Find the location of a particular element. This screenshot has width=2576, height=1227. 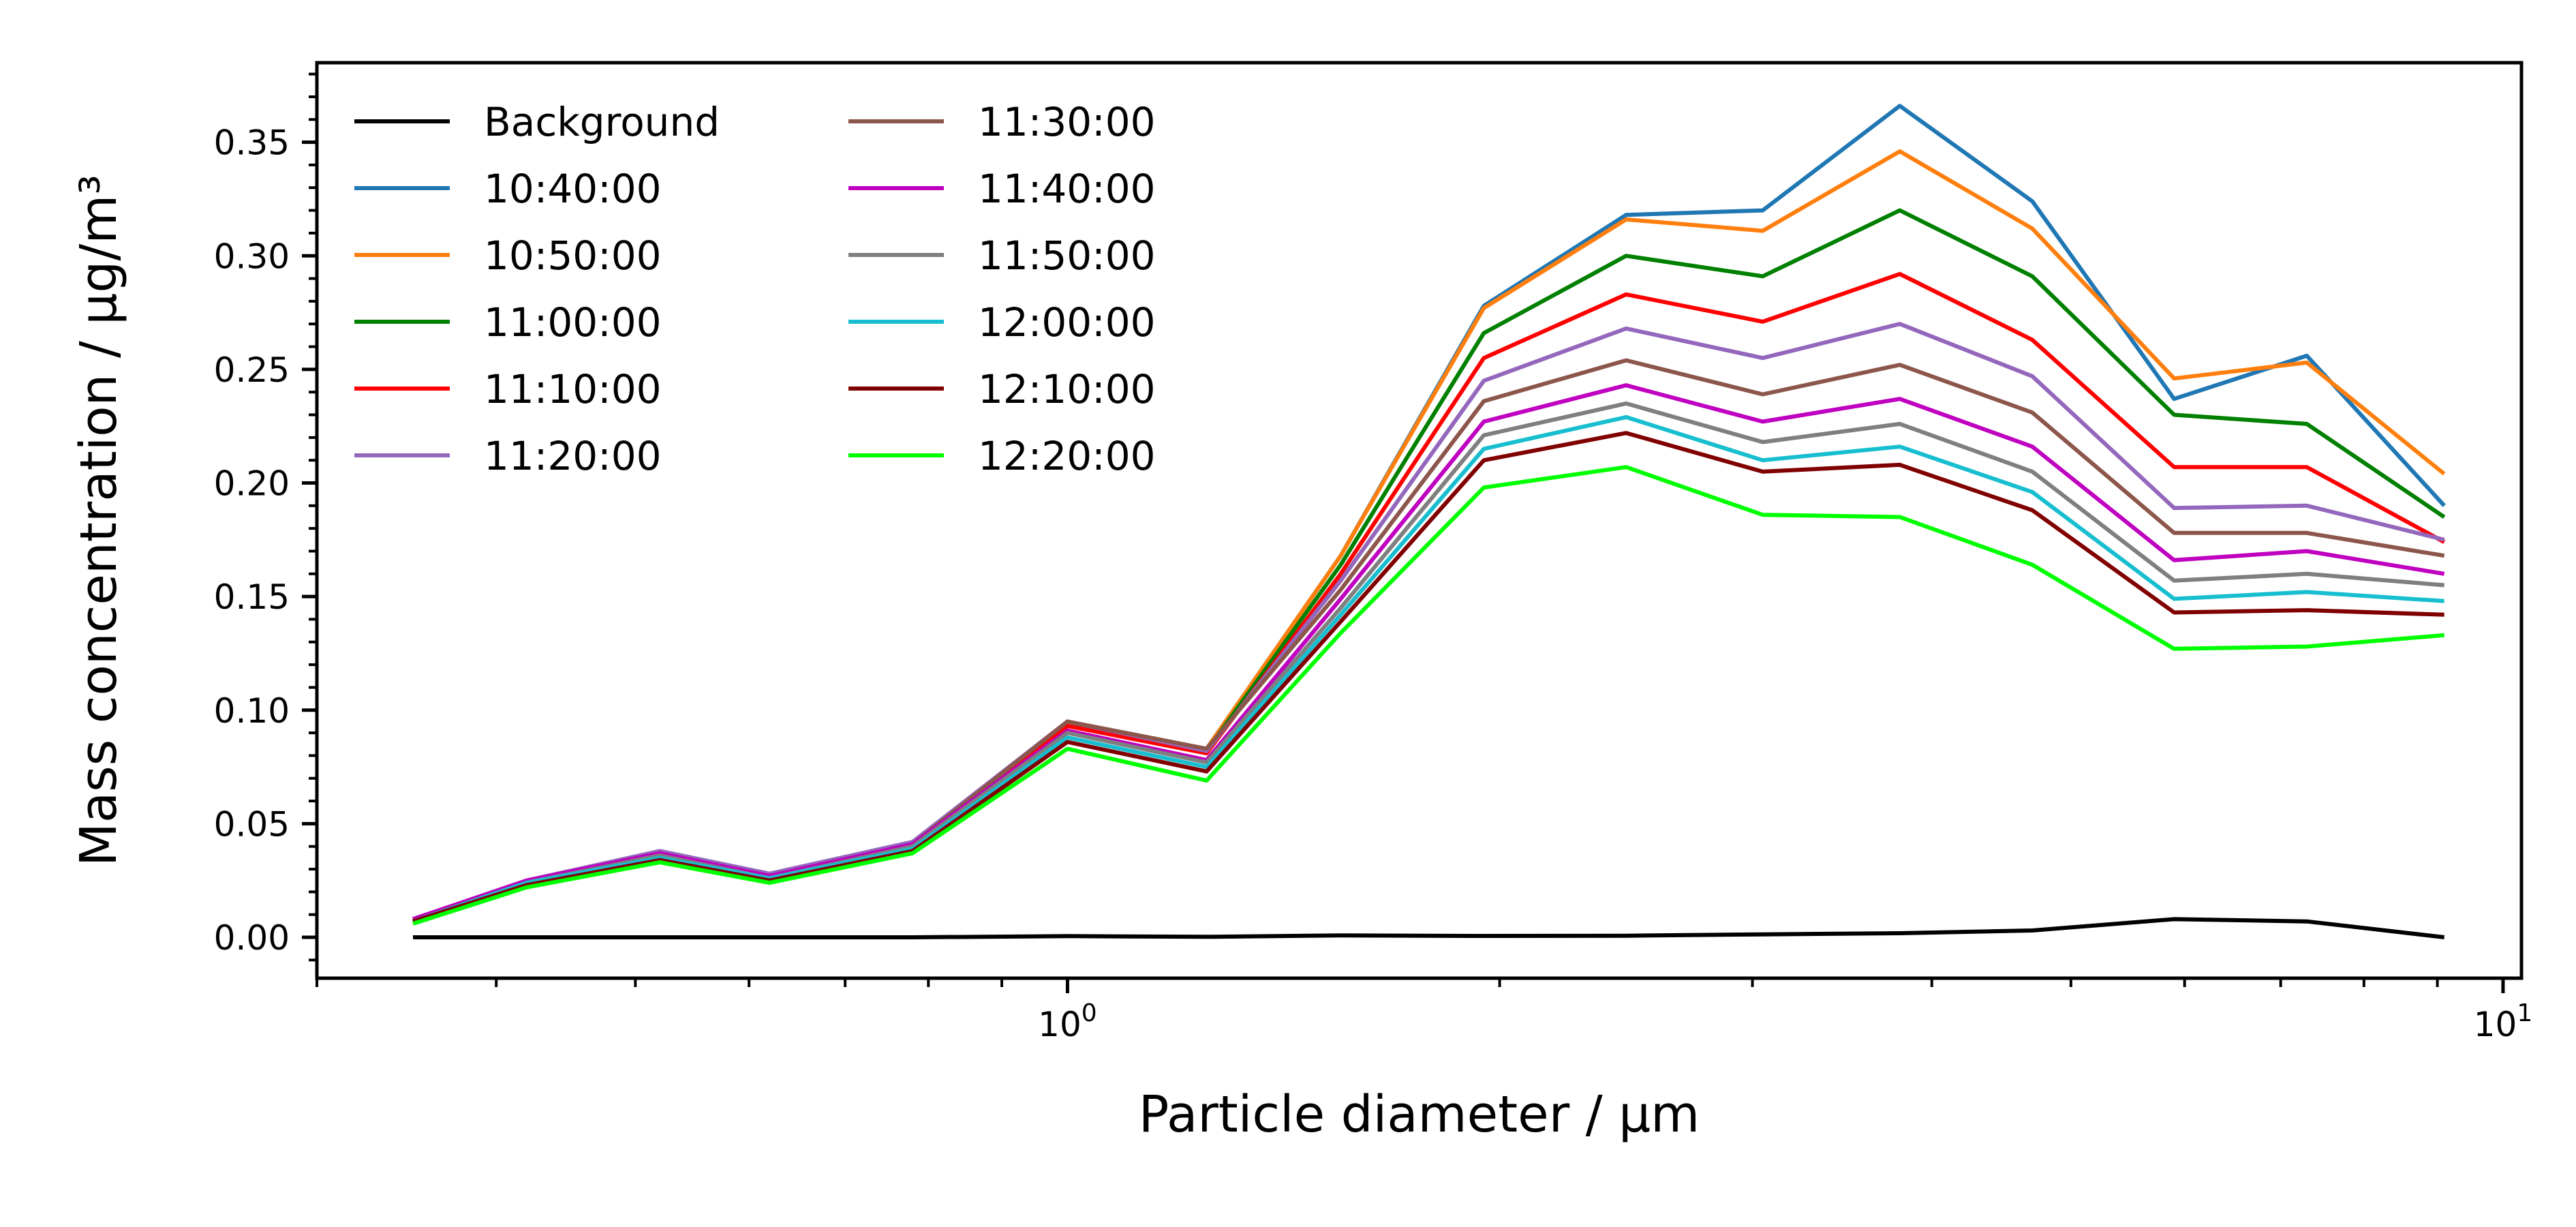

y-tick-label: 0.35 is located at coordinates (252, 143).